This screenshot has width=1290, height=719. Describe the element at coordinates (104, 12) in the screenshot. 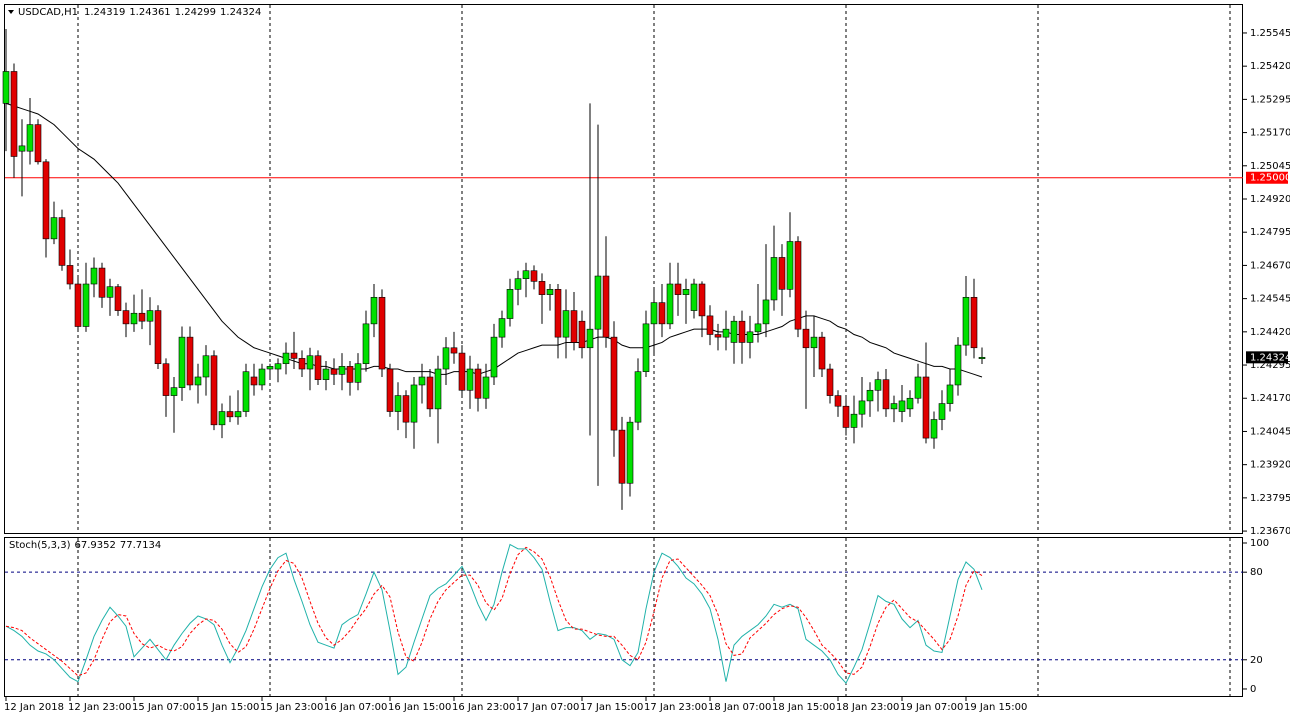

I see `open-value: 1.24319` at that location.